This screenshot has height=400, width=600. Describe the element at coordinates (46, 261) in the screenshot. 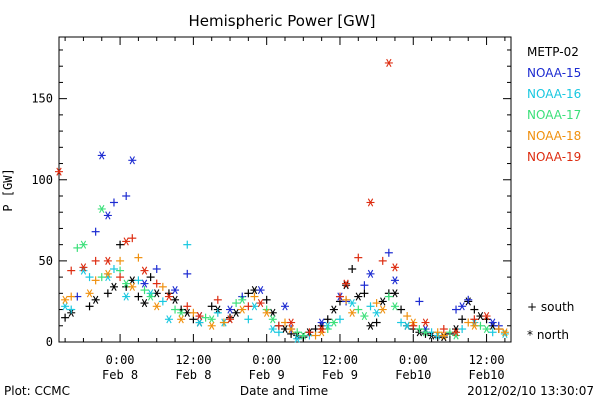

I see `y-tick-label: 50` at that location.